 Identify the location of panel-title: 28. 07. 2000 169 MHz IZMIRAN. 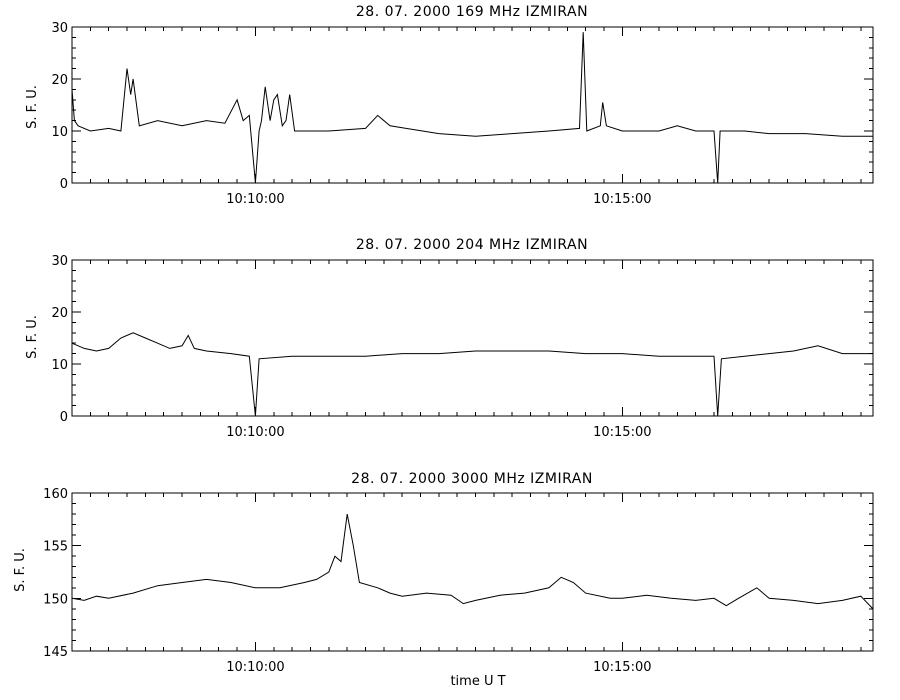
(472, 12).